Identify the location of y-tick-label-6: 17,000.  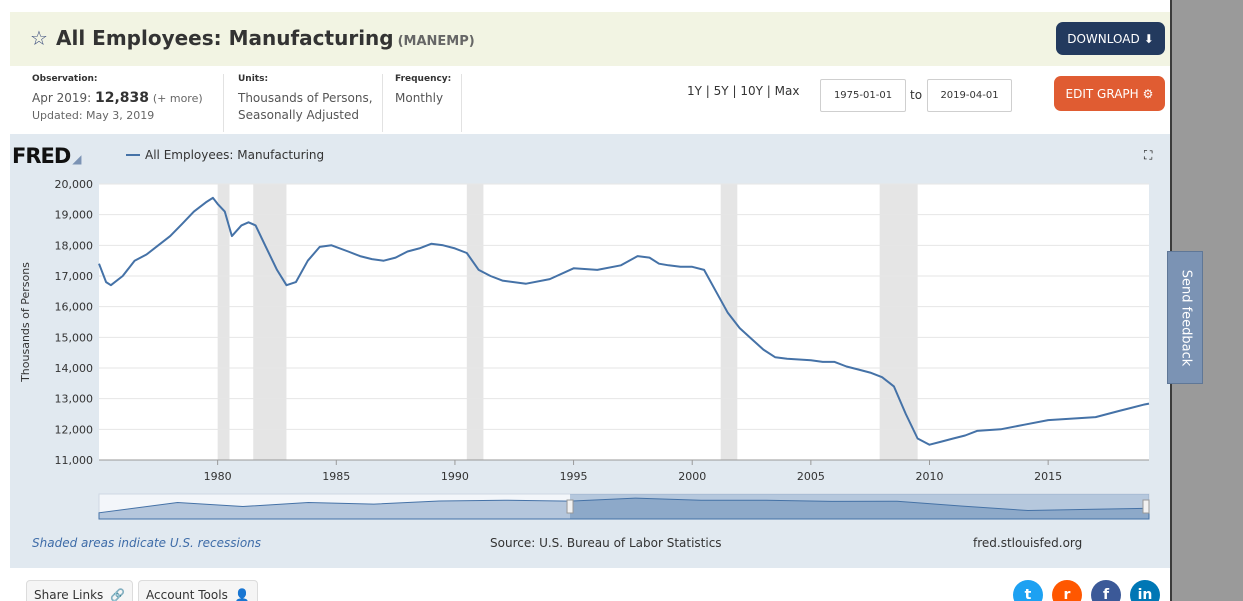
(74, 276).